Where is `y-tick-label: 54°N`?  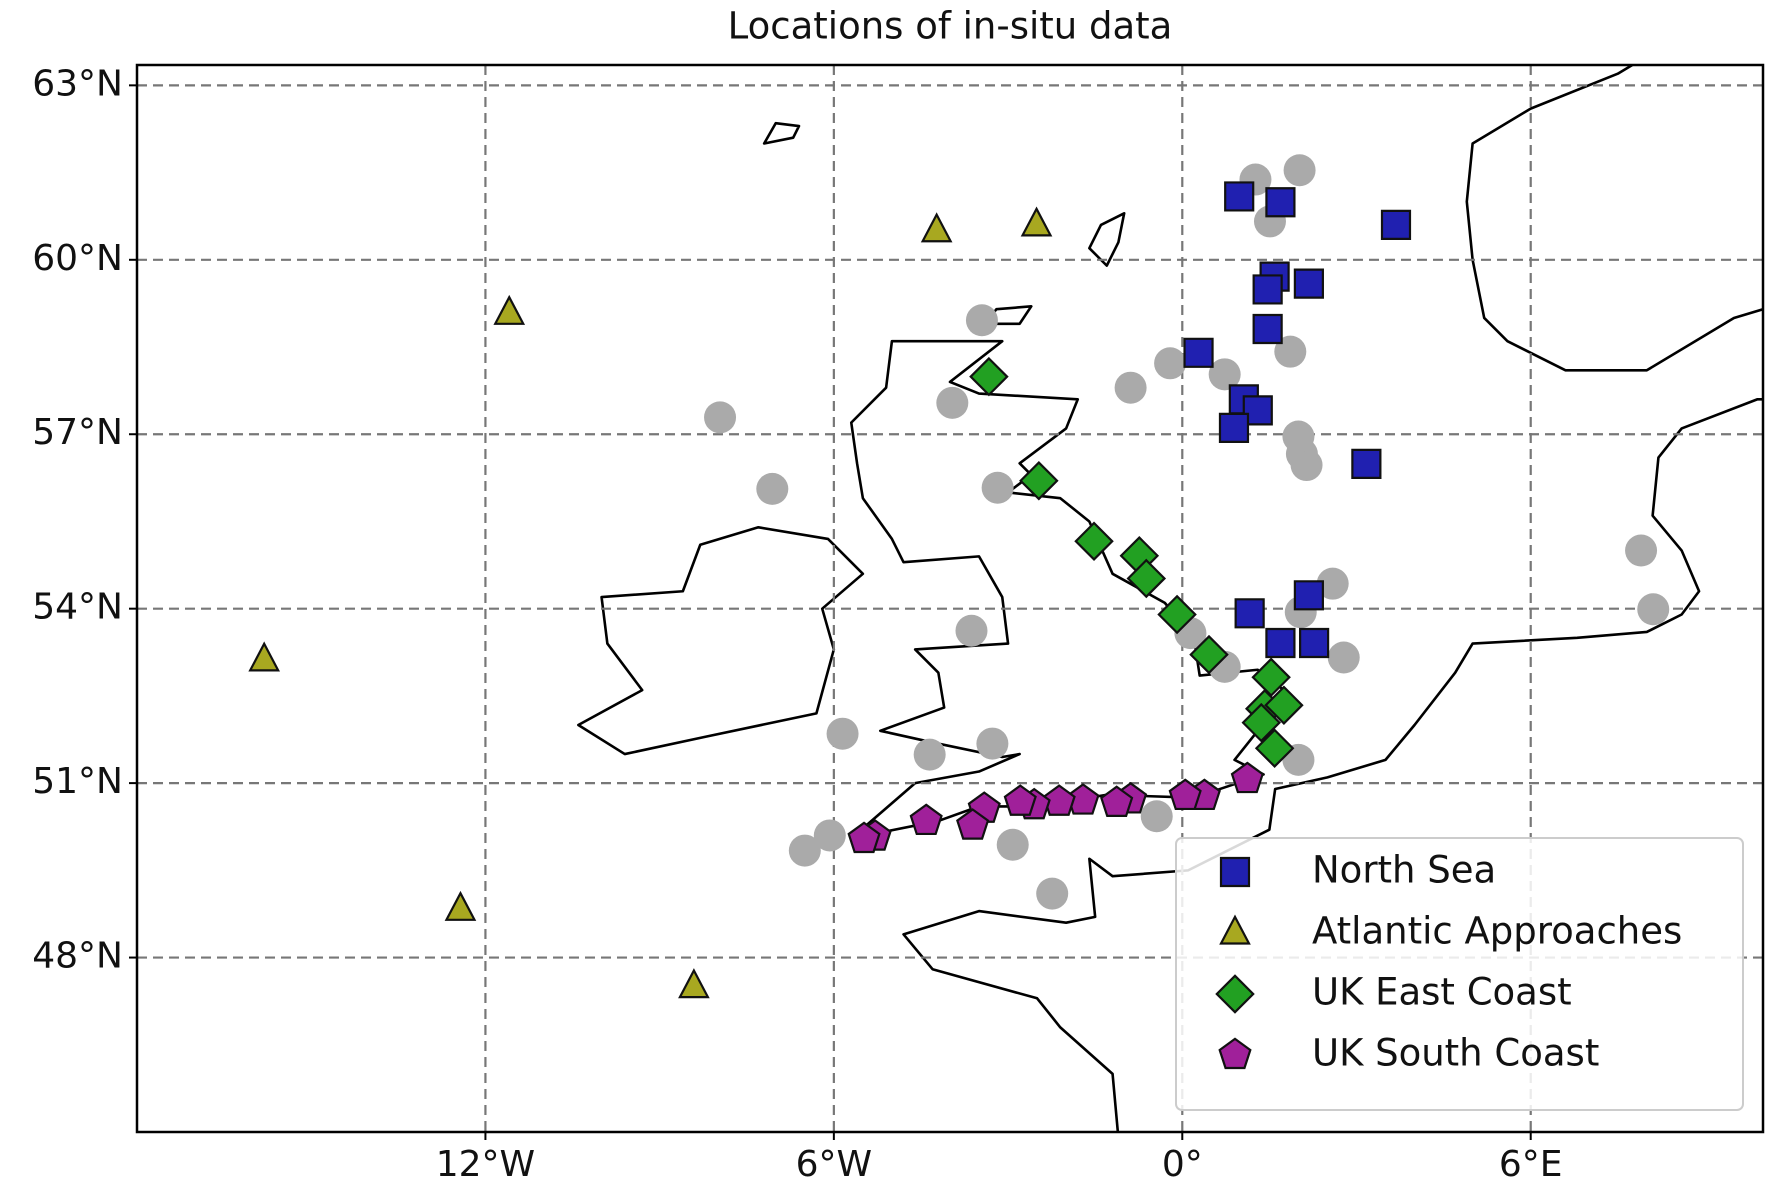 y-tick-label: 54°N is located at coordinates (77, 607).